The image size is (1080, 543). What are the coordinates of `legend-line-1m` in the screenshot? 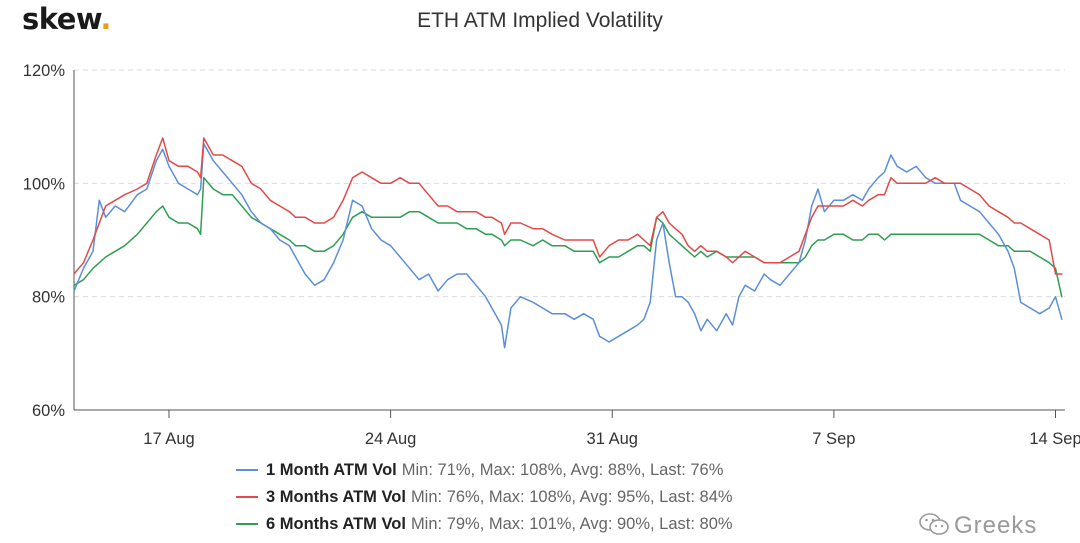 It's located at (247, 470).